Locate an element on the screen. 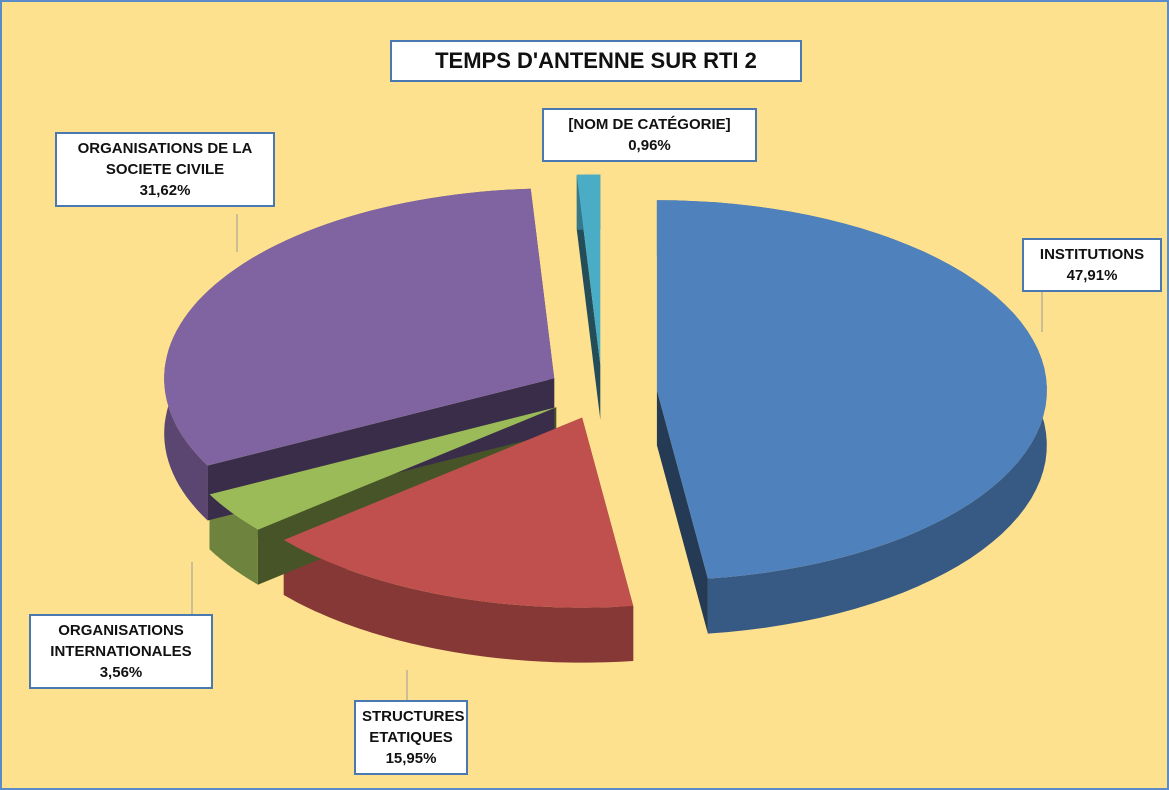  chart-title: TEMPS D'ANTENNE SUR RTI 2 is located at coordinates (596, 61).